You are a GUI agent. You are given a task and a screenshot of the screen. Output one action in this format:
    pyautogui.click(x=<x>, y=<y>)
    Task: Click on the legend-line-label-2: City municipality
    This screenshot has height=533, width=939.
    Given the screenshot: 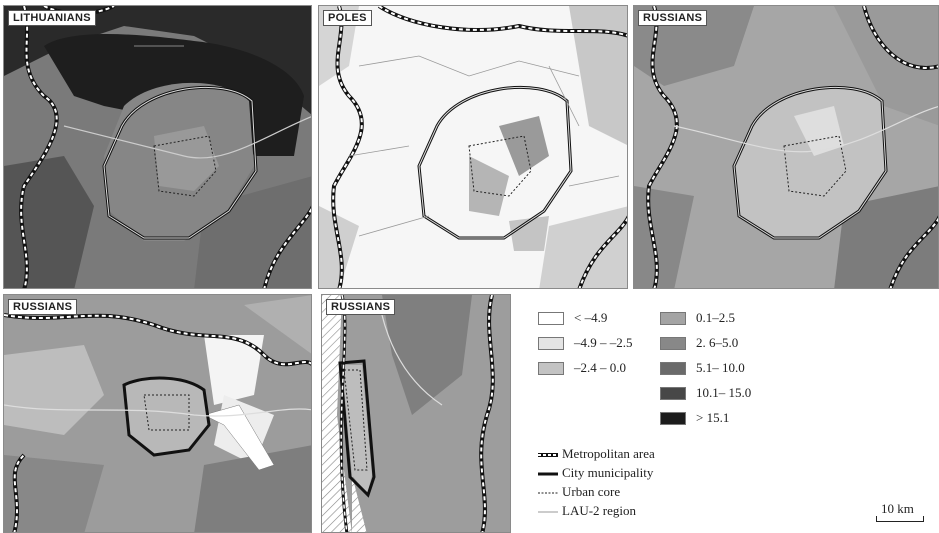 What is the action you would take?
    pyautogui.click(x=608, y=472)
    